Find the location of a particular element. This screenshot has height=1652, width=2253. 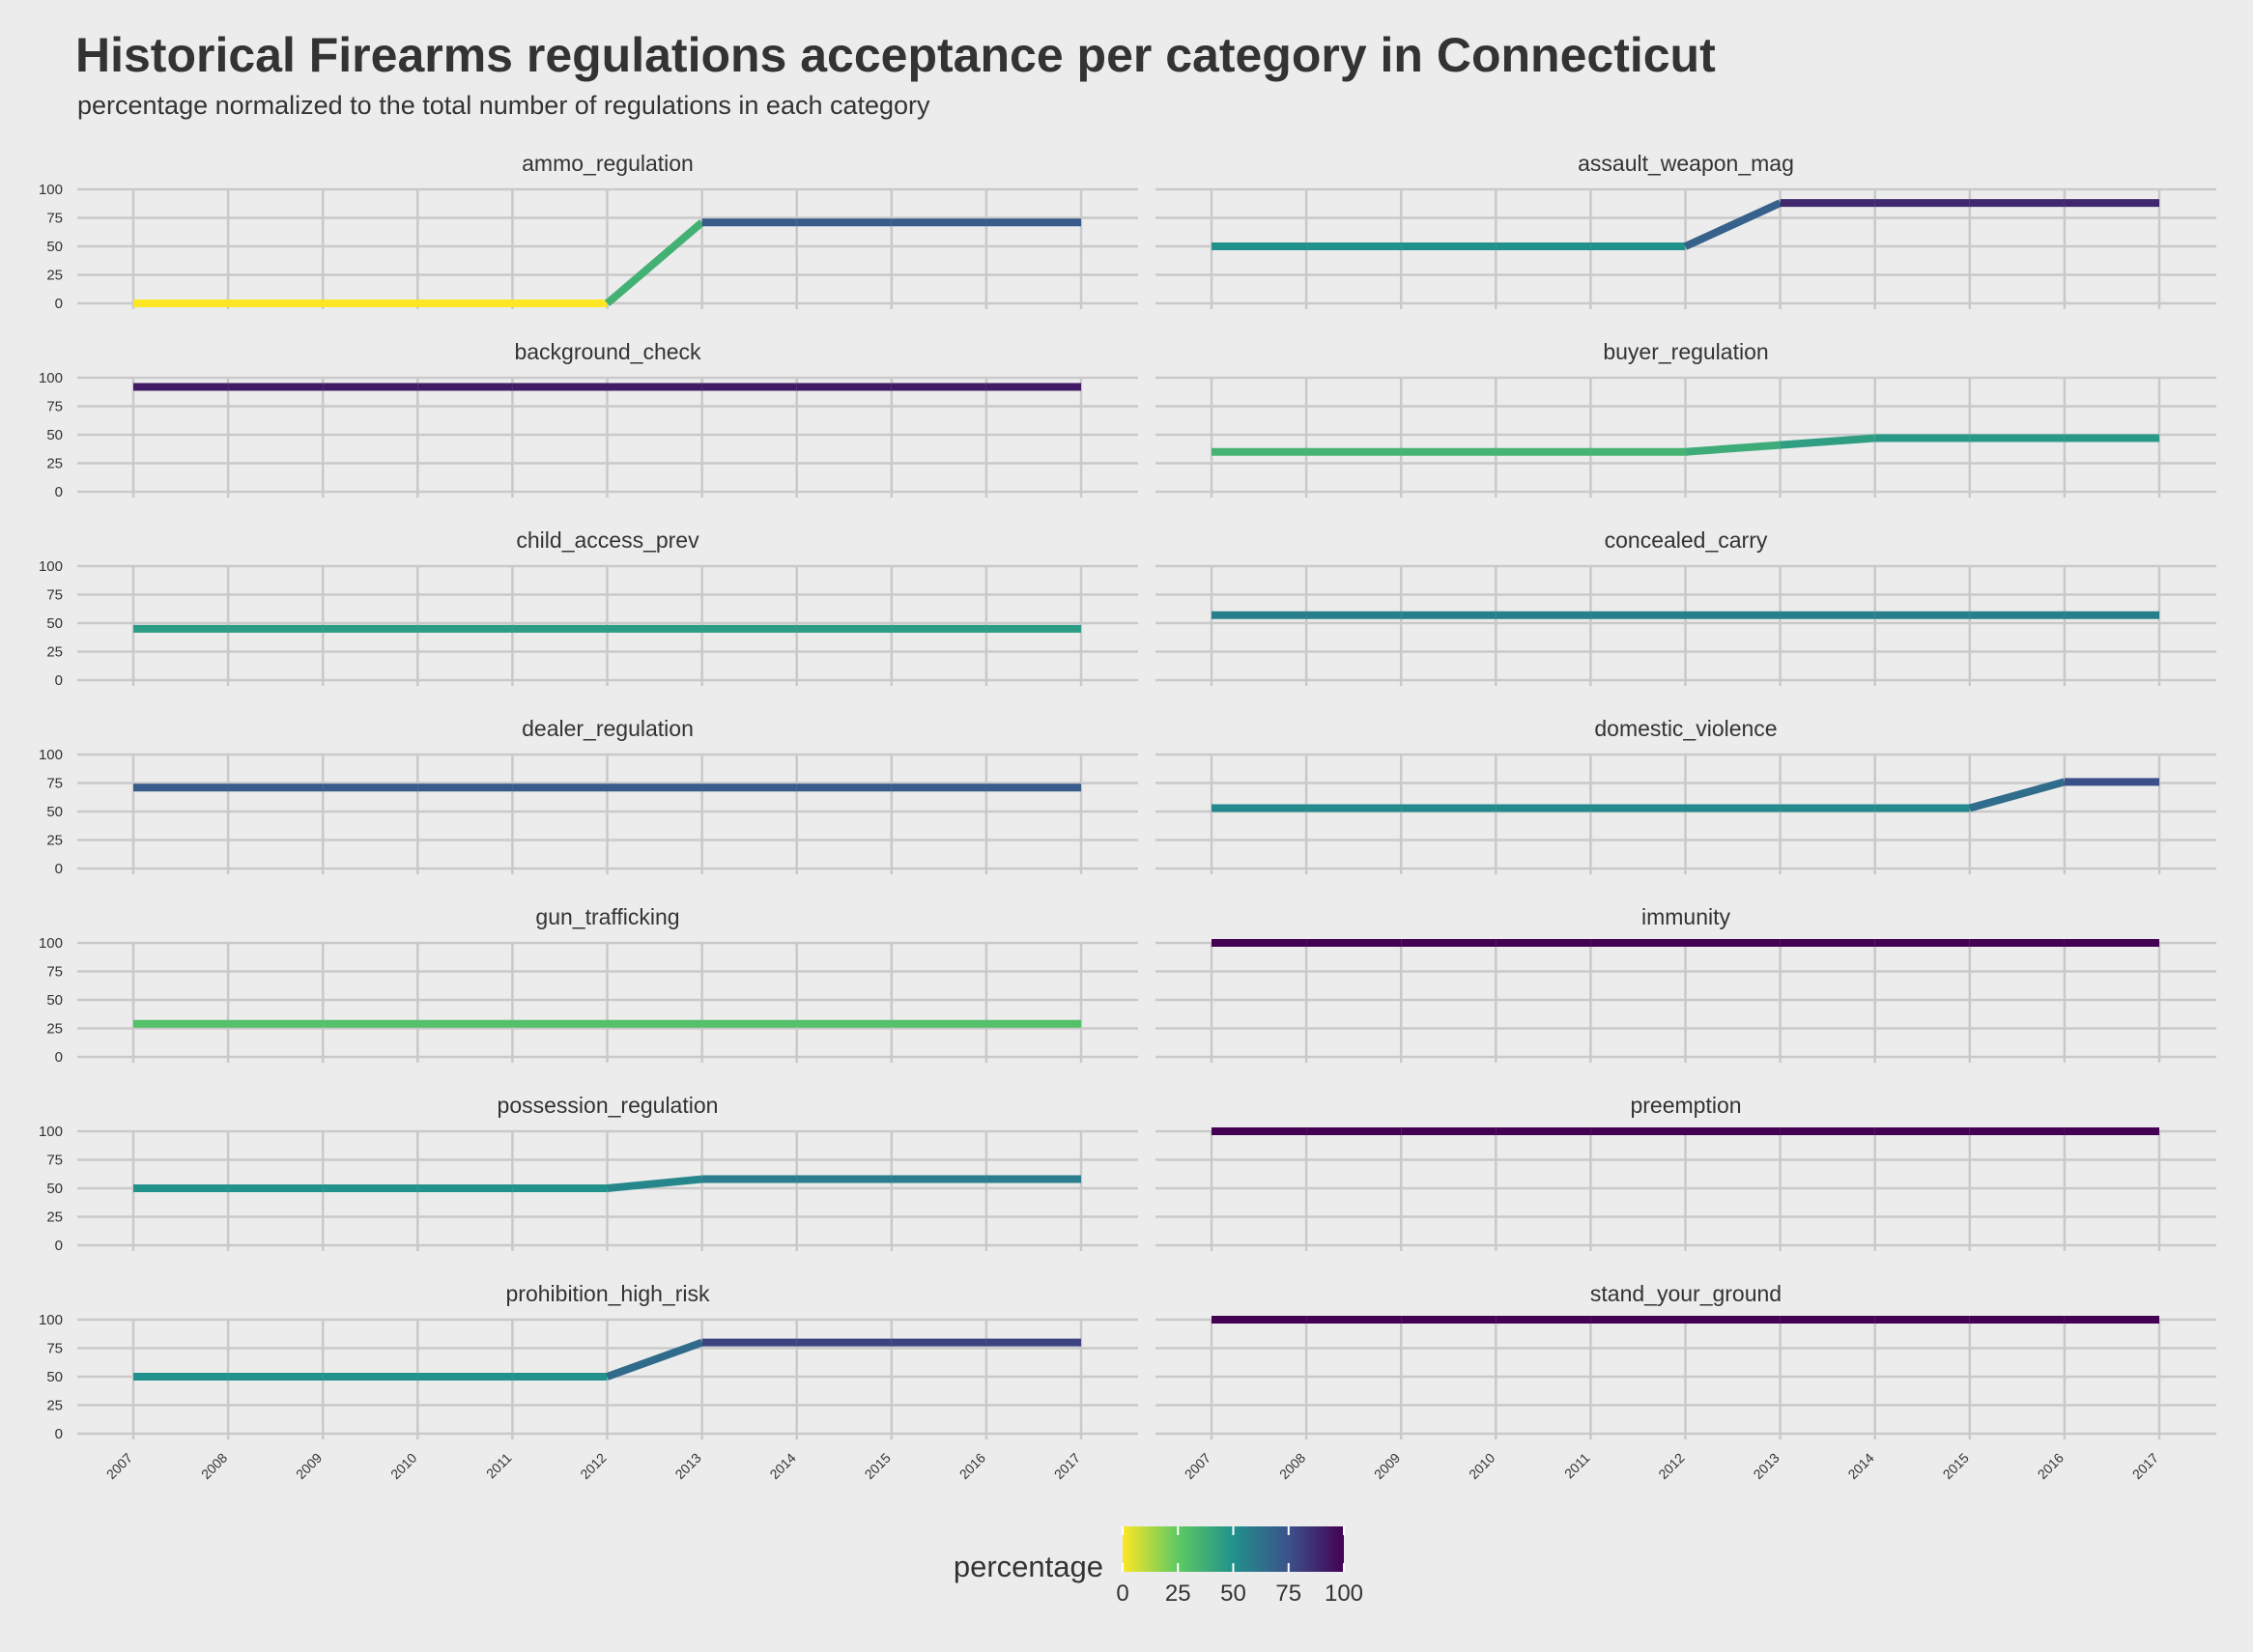

legend-title: percentage is located at coordinates (1028, 1566).